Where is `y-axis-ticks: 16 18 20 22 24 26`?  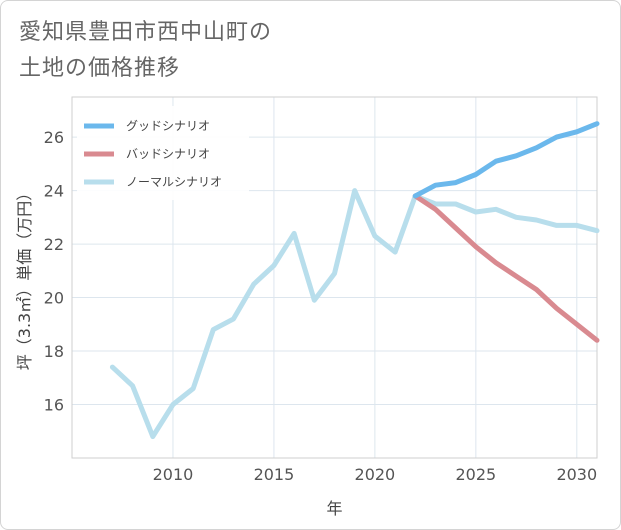
y-axis-ticks: 16 18 20 22 24 26 is located at coordinates (54, 271).